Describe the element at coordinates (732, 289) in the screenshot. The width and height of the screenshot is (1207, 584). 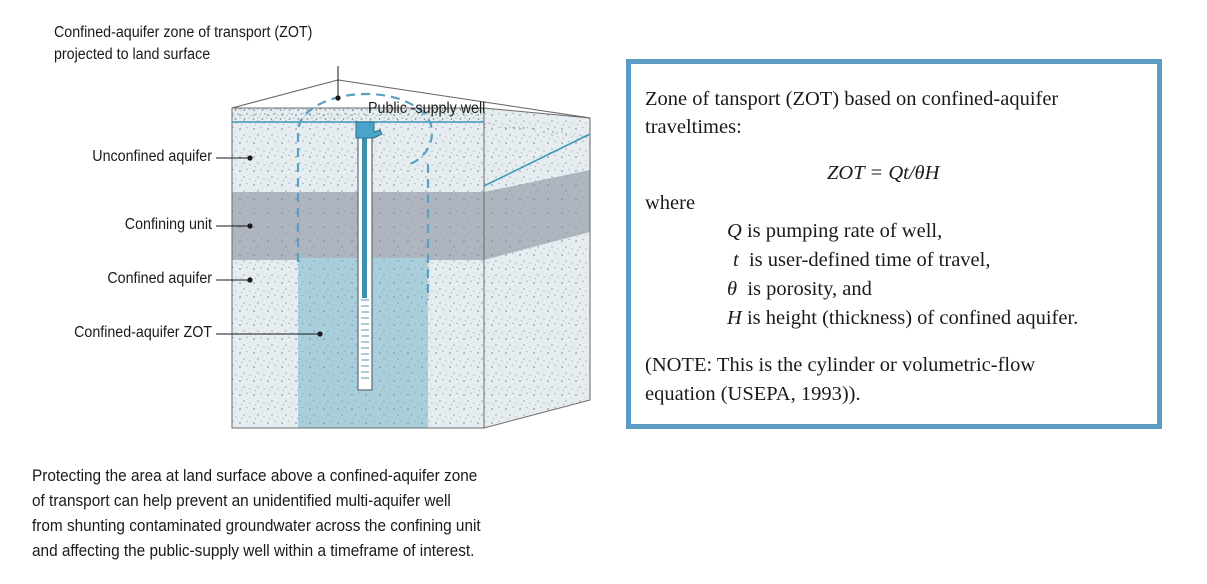
I see `symbol-theta: θ` at that location.